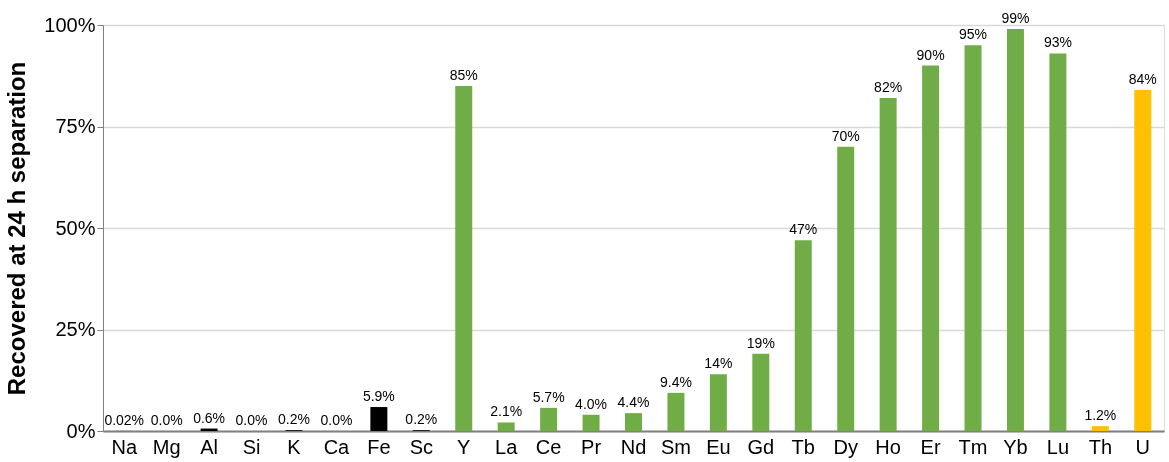  Describe the element at coordinates (378, 396) in the screenshot. I see `data-label: 5.9%` at that location.